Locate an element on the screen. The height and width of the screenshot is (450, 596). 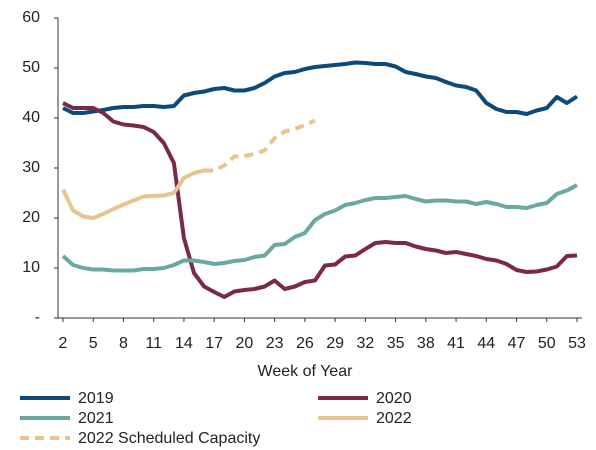
x-tick-label: 29 is located at coordinates (335, 343).